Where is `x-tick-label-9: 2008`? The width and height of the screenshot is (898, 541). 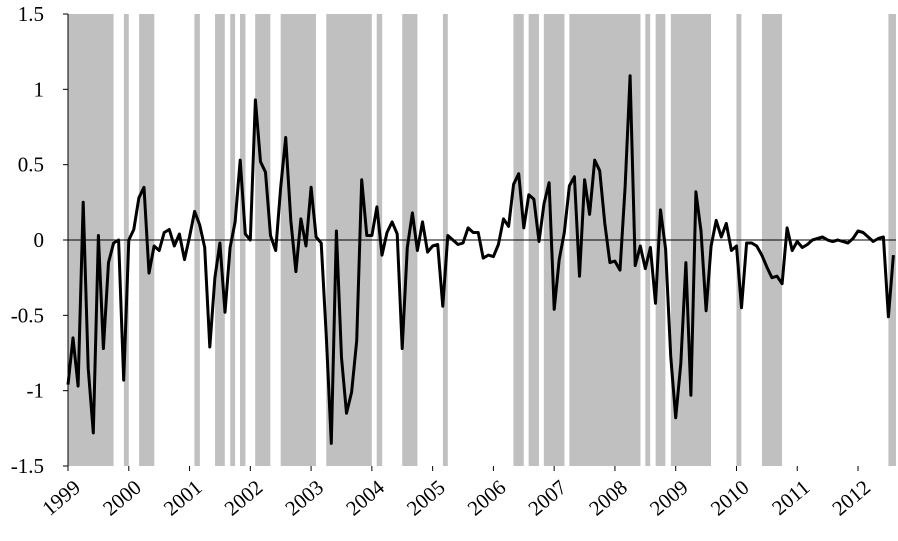
x-tick-label-9: 2008 is located at coordinates (608, 497).